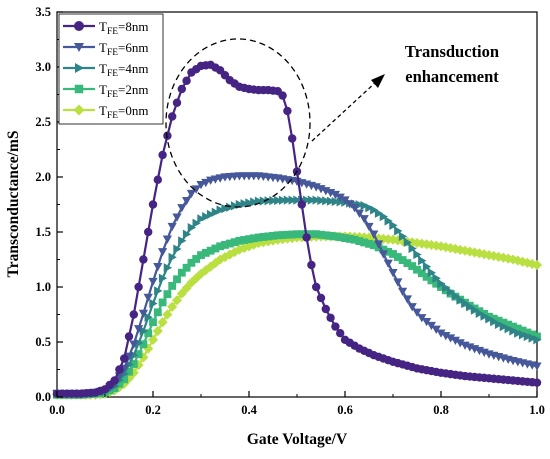 Image resolution: width=550 pixels, height=459 pixels. I want to click on y-tick-label: 3.0, so click(43, 67).